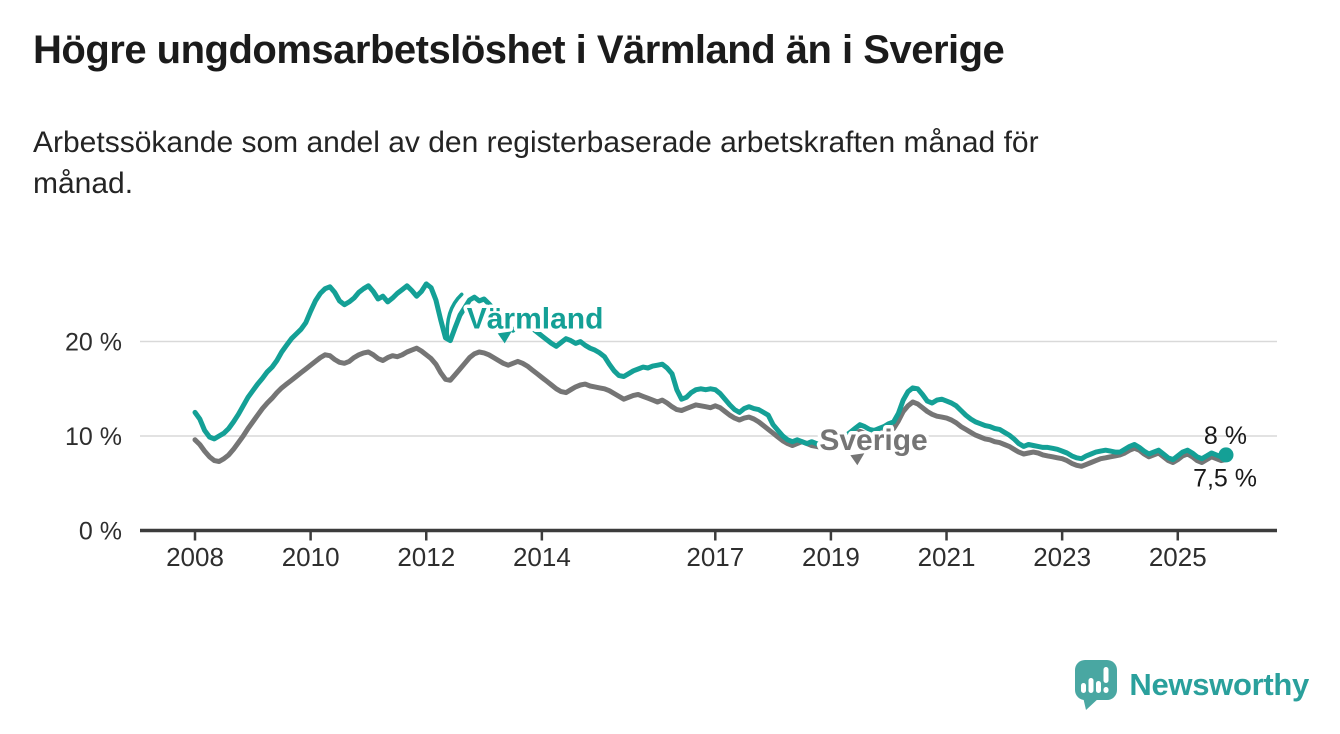  Describe the element at coordinates (454, 317) in the screenshot. I see `label-swash` at that location.